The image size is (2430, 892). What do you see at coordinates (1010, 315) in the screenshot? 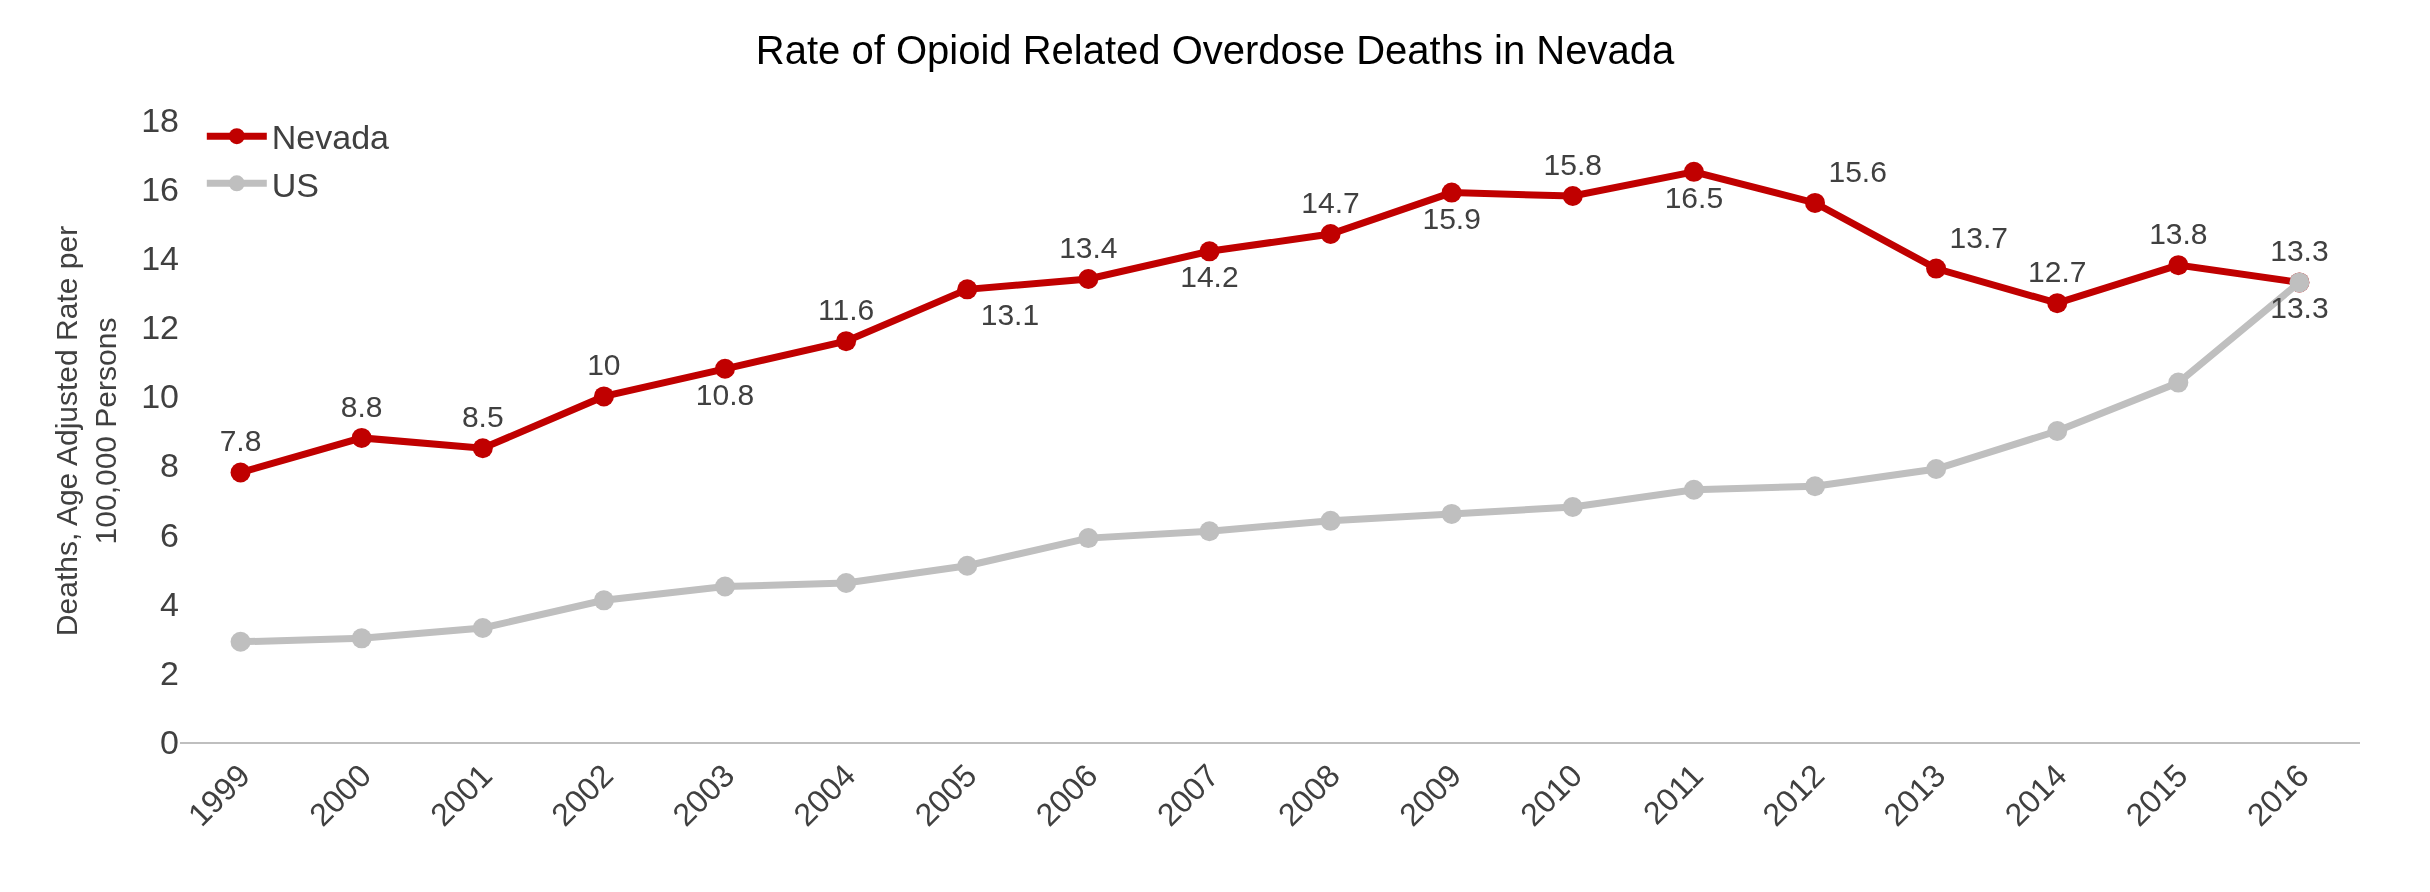
I see `data-label: 13.1` at bounding box center [1010, 315].